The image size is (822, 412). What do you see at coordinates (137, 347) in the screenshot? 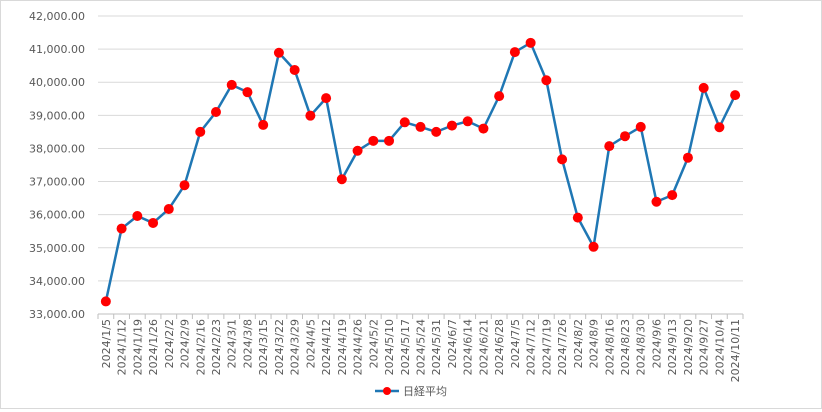
I see `x-tick-label: 2024/1/19` at bounding box center [137, 347].